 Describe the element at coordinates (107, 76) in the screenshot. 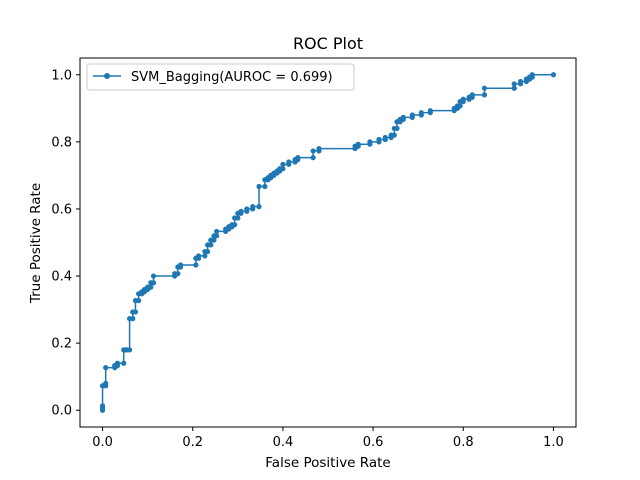

I see `legend-marker-icon` at that location.